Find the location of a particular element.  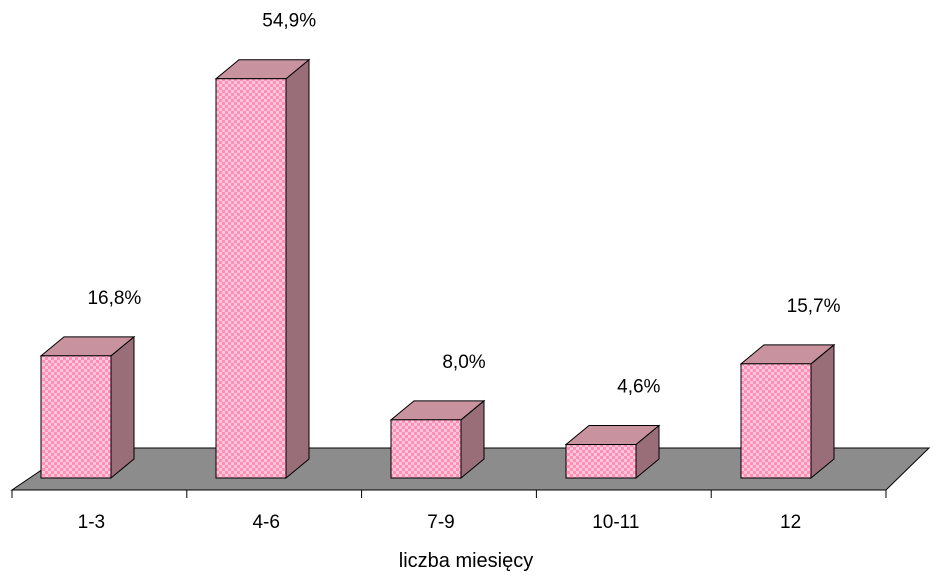

value-label: 4,6% is located at coordinates (638, 387).